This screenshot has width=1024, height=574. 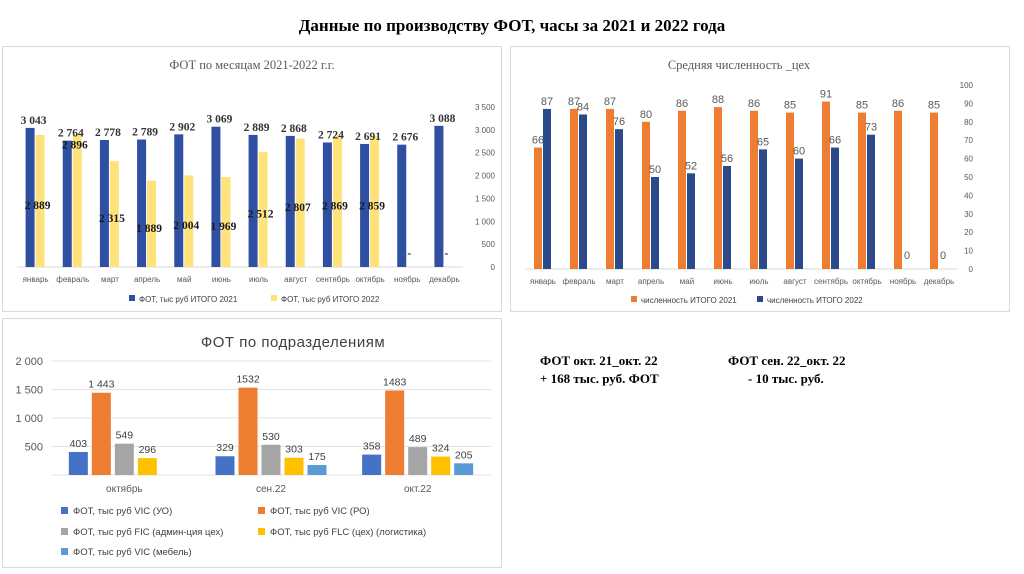 What do you see at coordinates (330, 299) in the screenshot?
I see `legend-label: ФОТ, тыс руб ИТОГО 2022` at bounding box center [330, 299].